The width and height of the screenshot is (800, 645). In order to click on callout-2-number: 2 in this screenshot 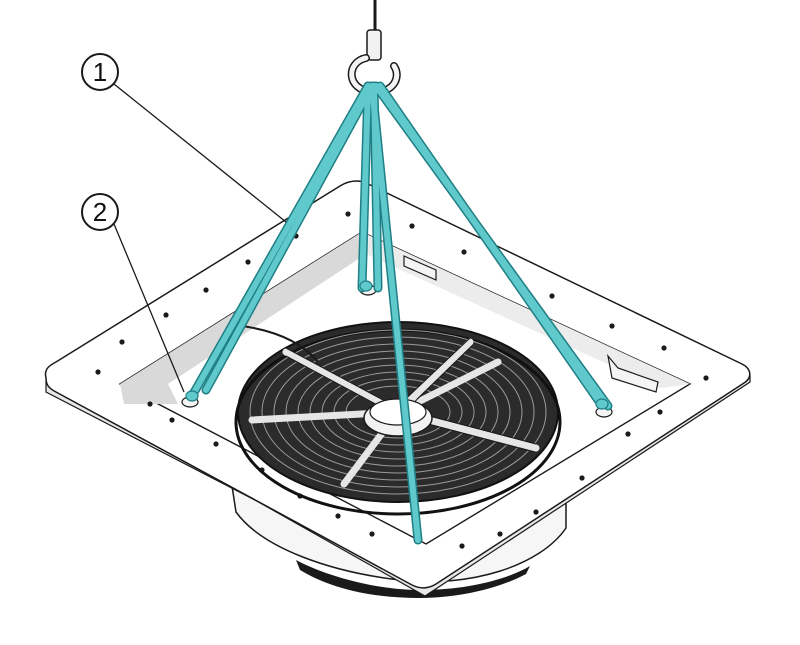, I will do `click(100, 212)`.